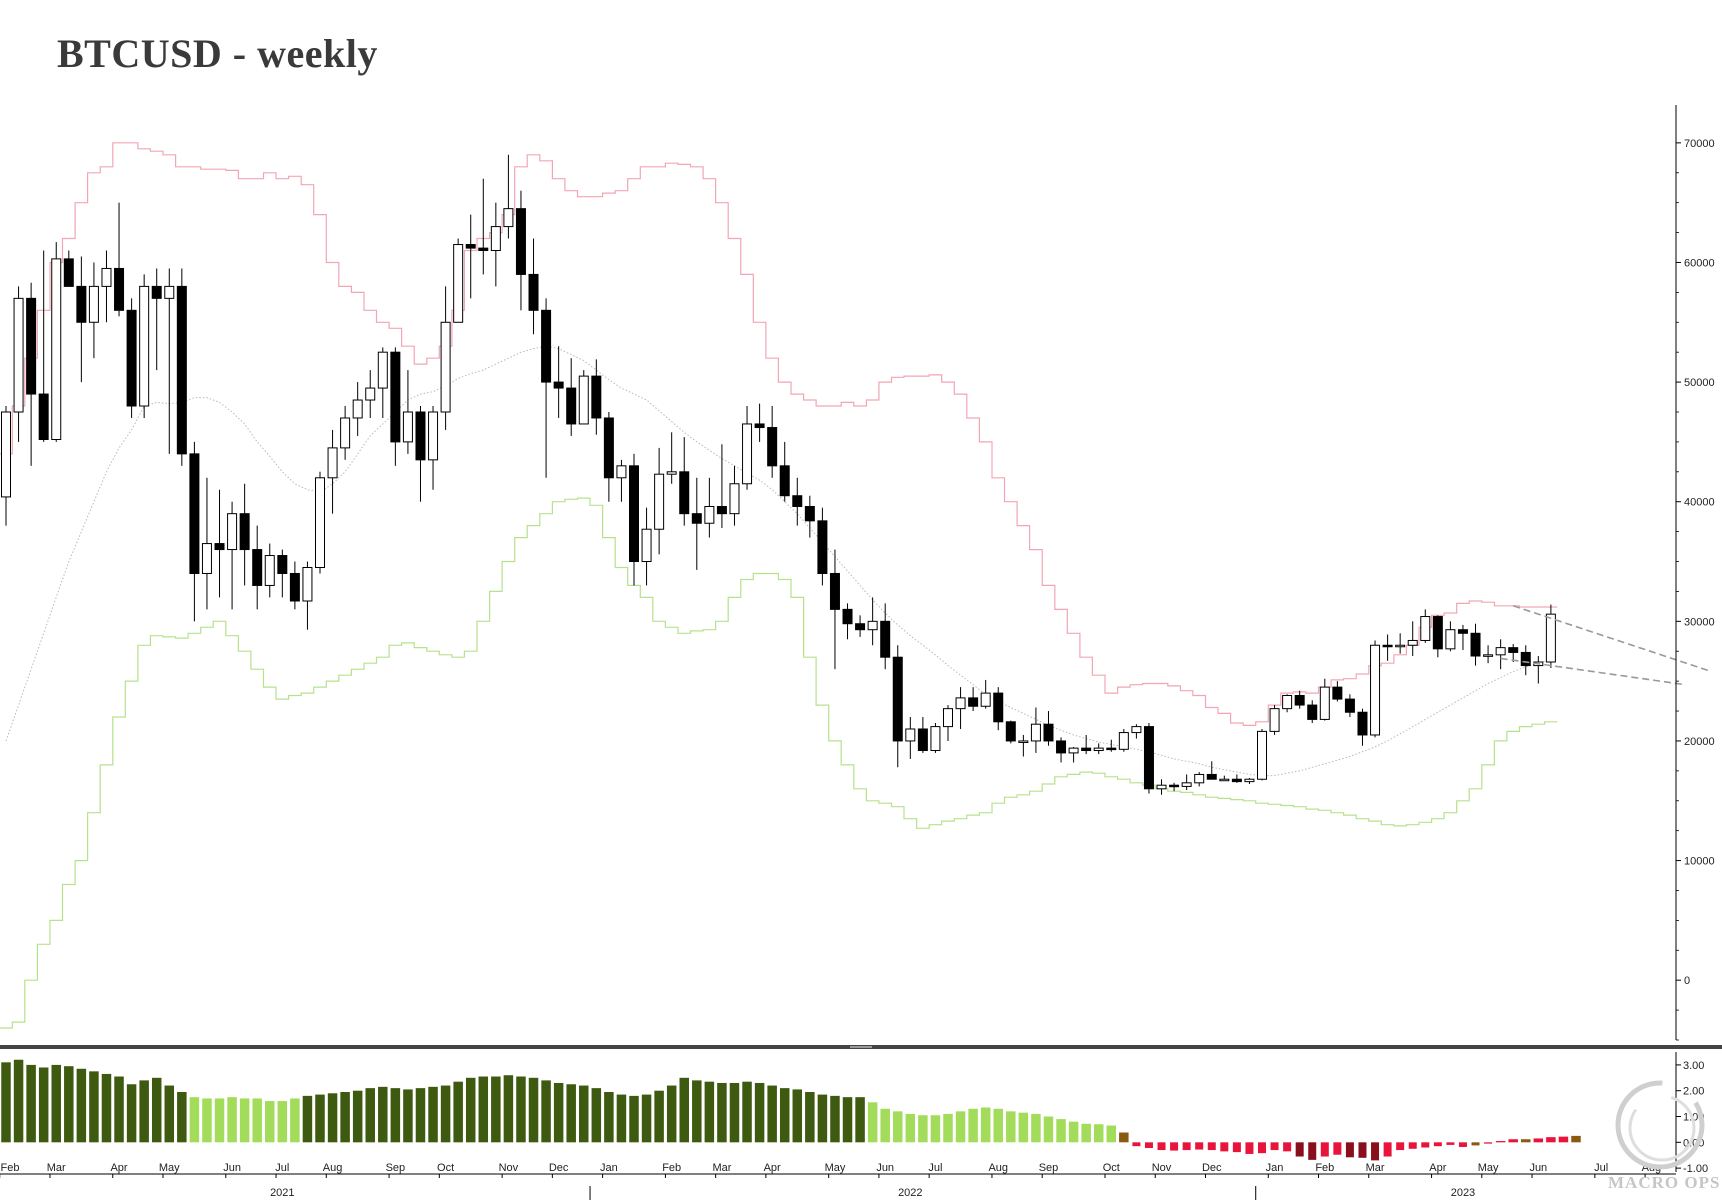  I want to click on price-tick-label: 50000, so click(1699, 383).